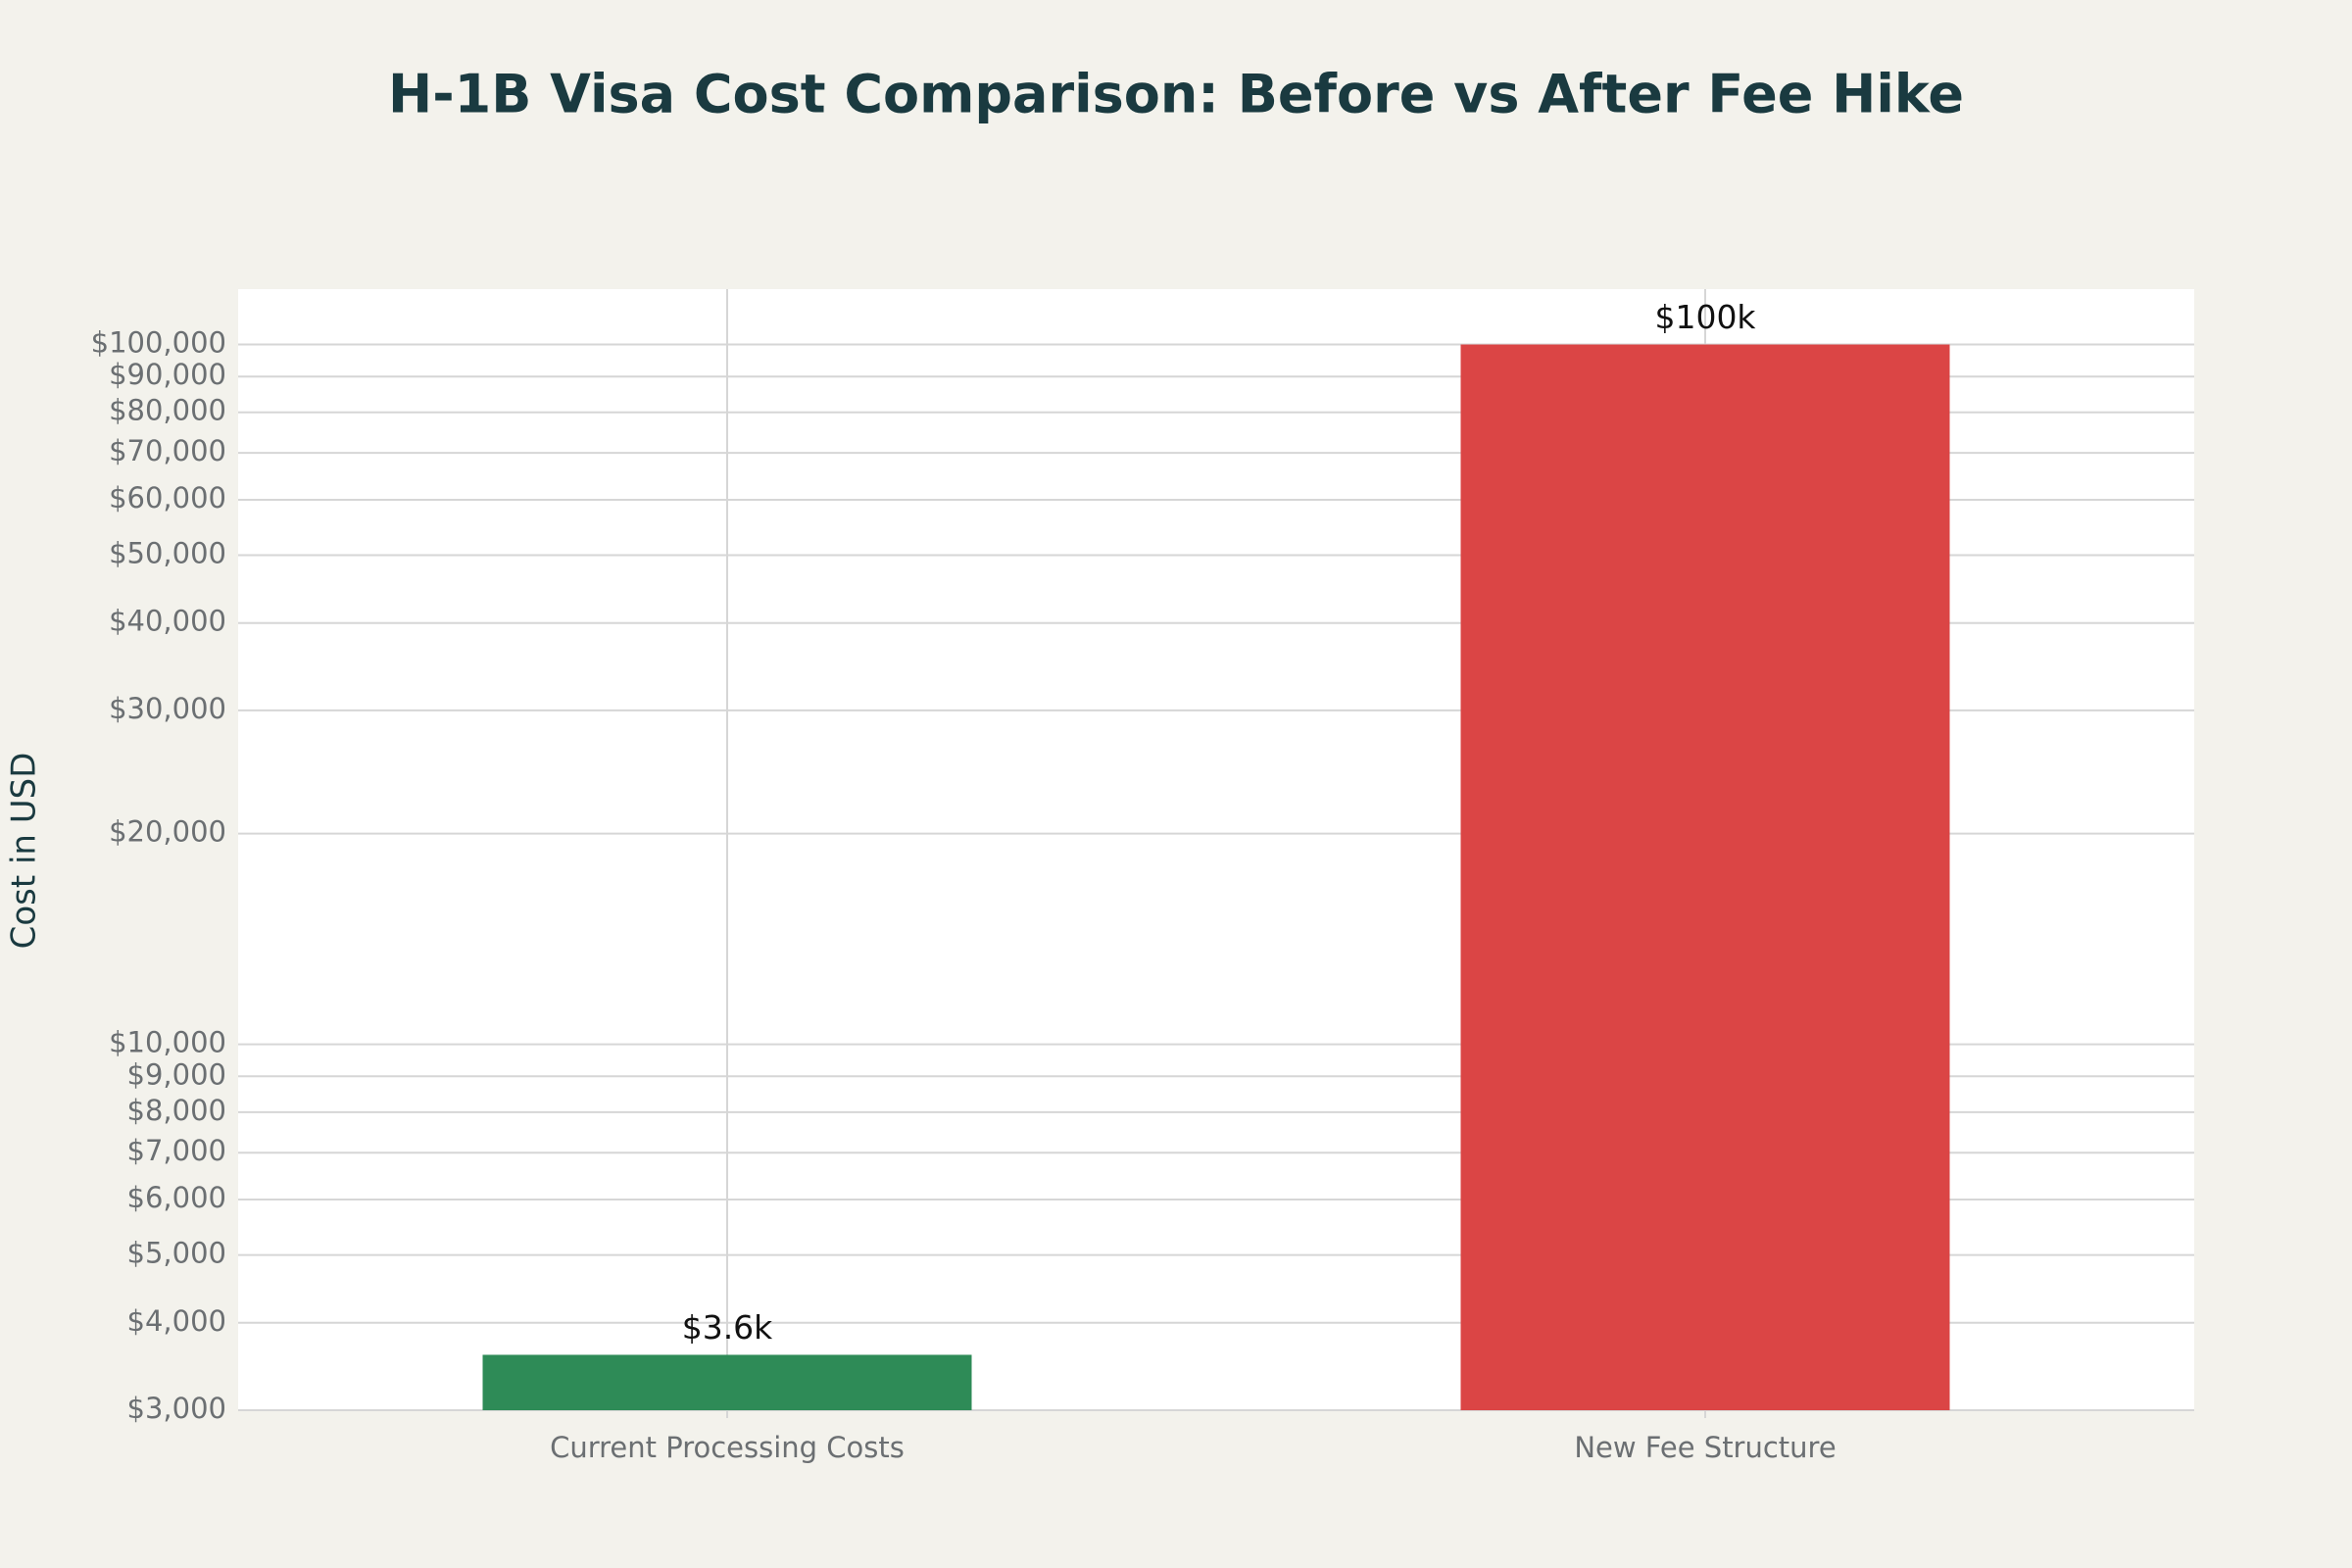 The image size is (2352, 1568). I want to click on y-tick-label: $10,000, so click(167, 1042).